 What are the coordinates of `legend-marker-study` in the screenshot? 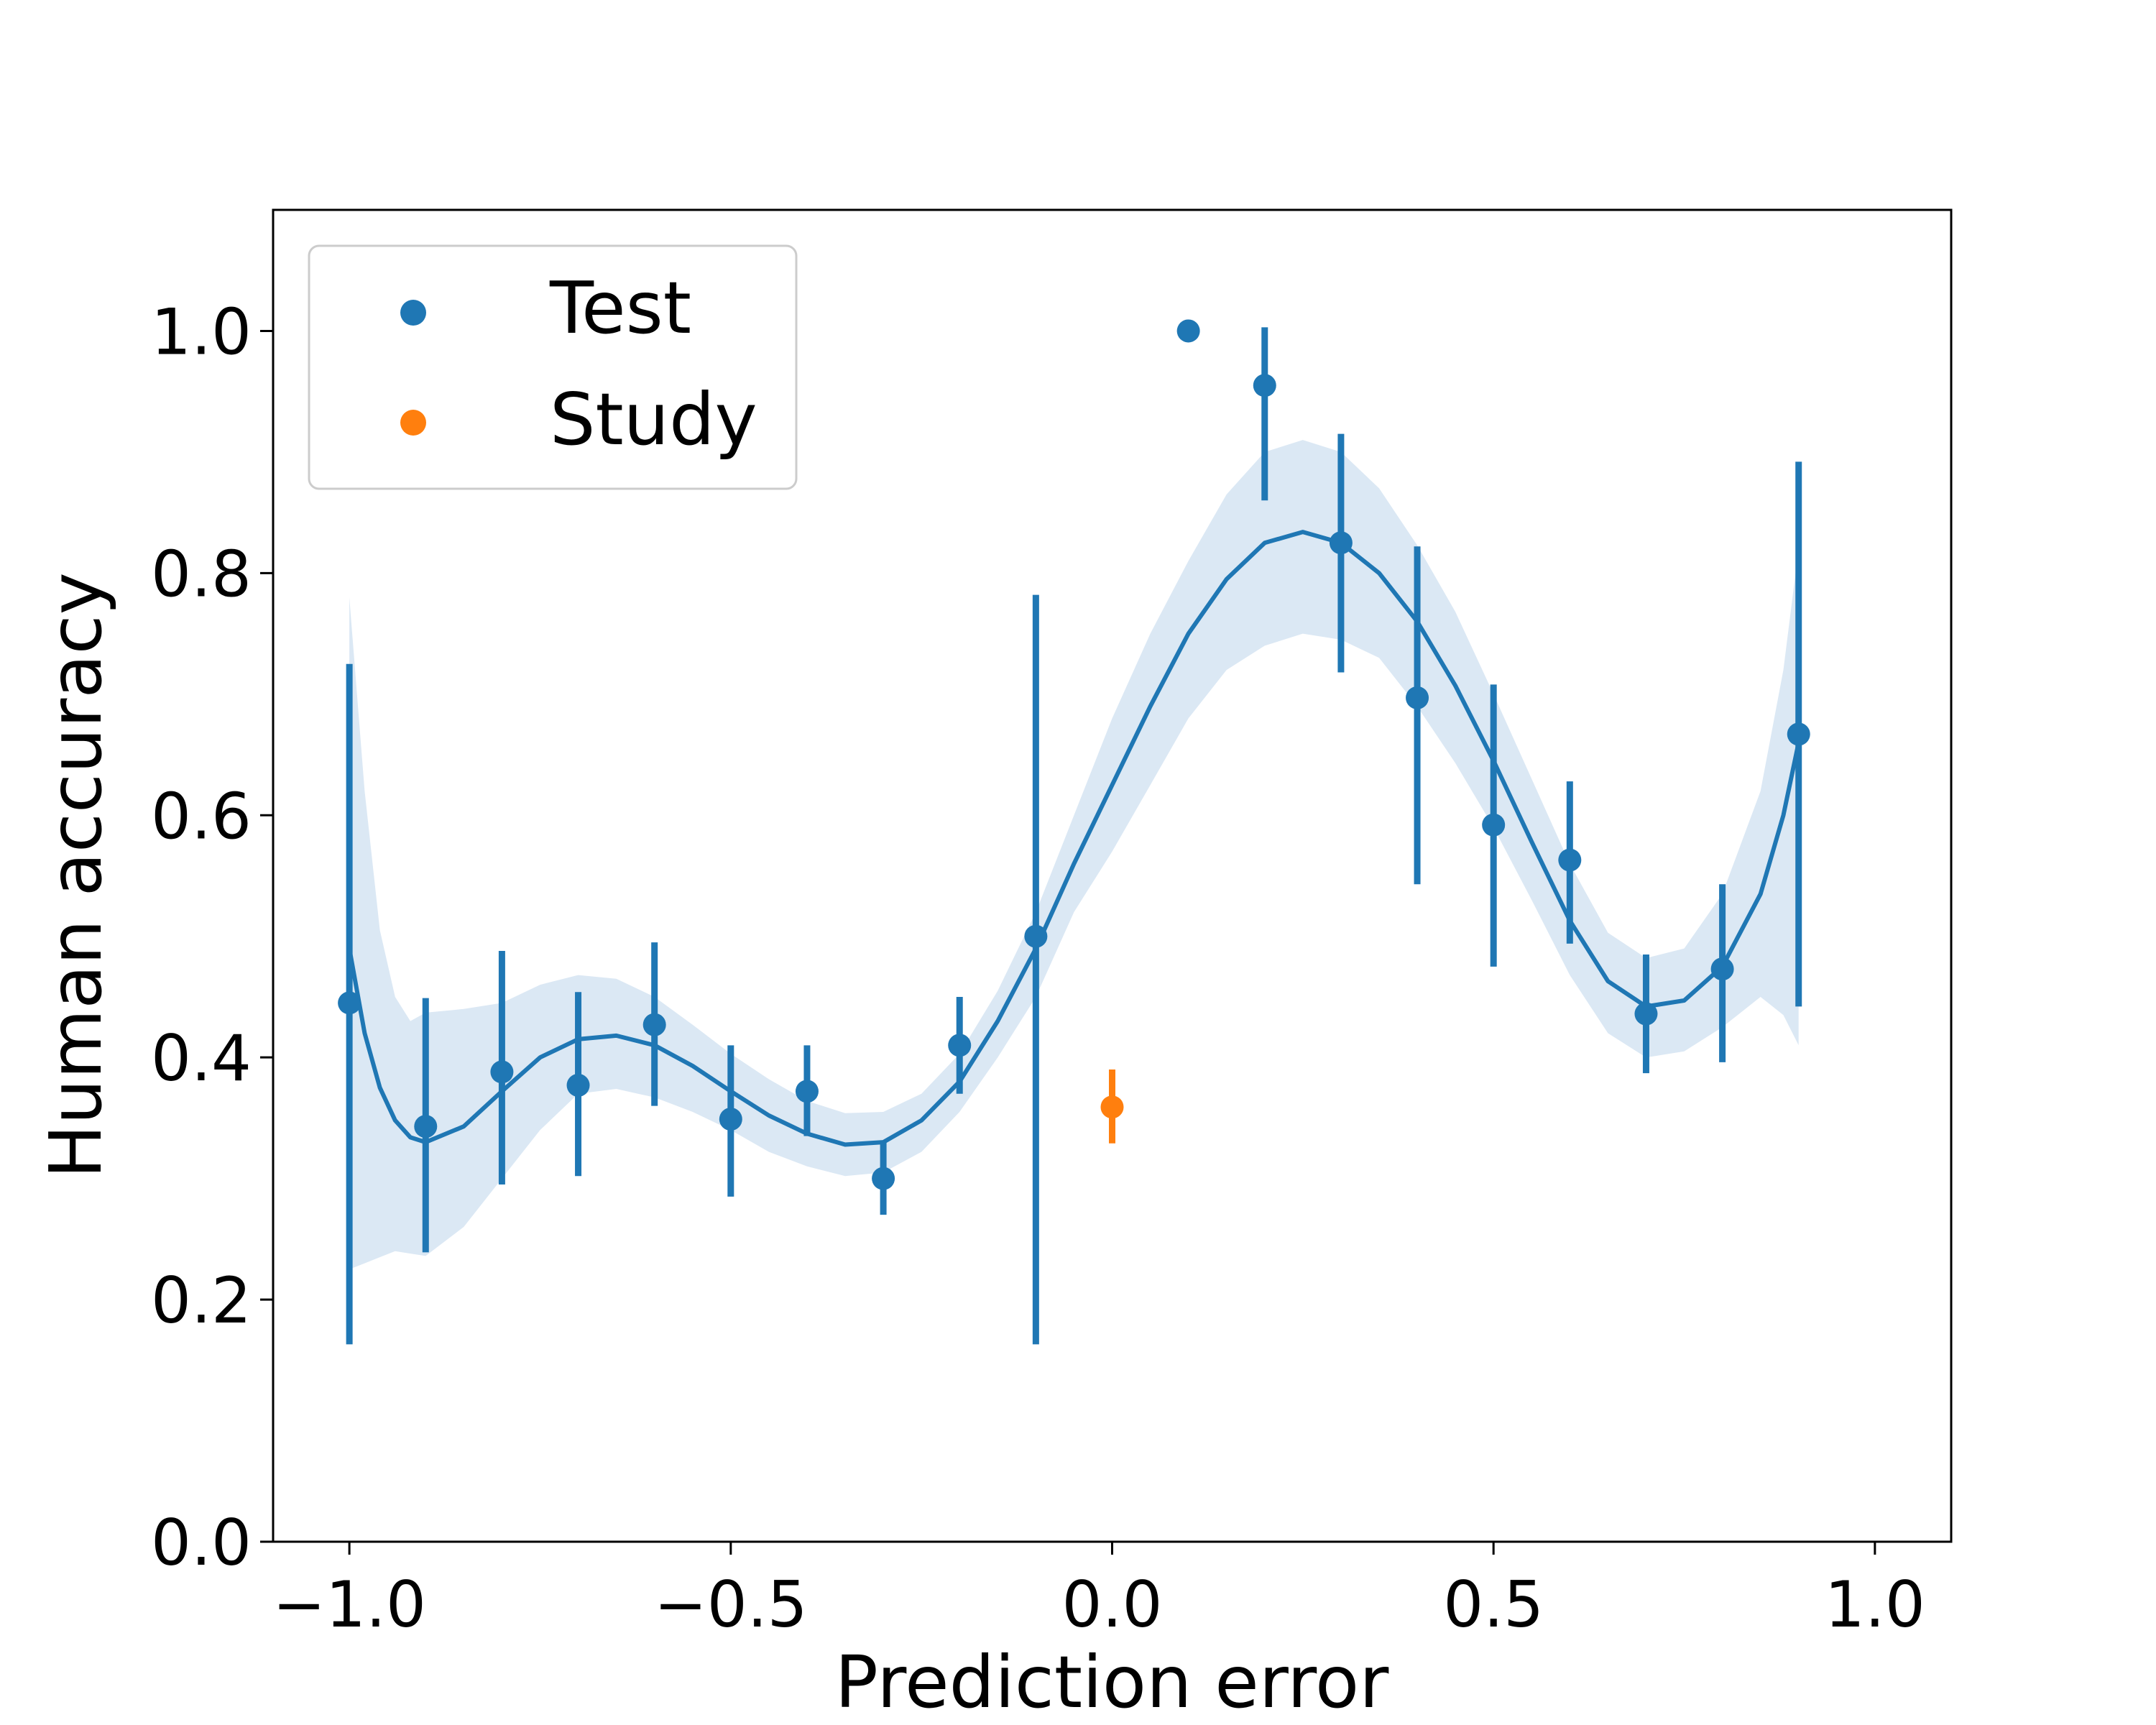 It's located at (413, 423).